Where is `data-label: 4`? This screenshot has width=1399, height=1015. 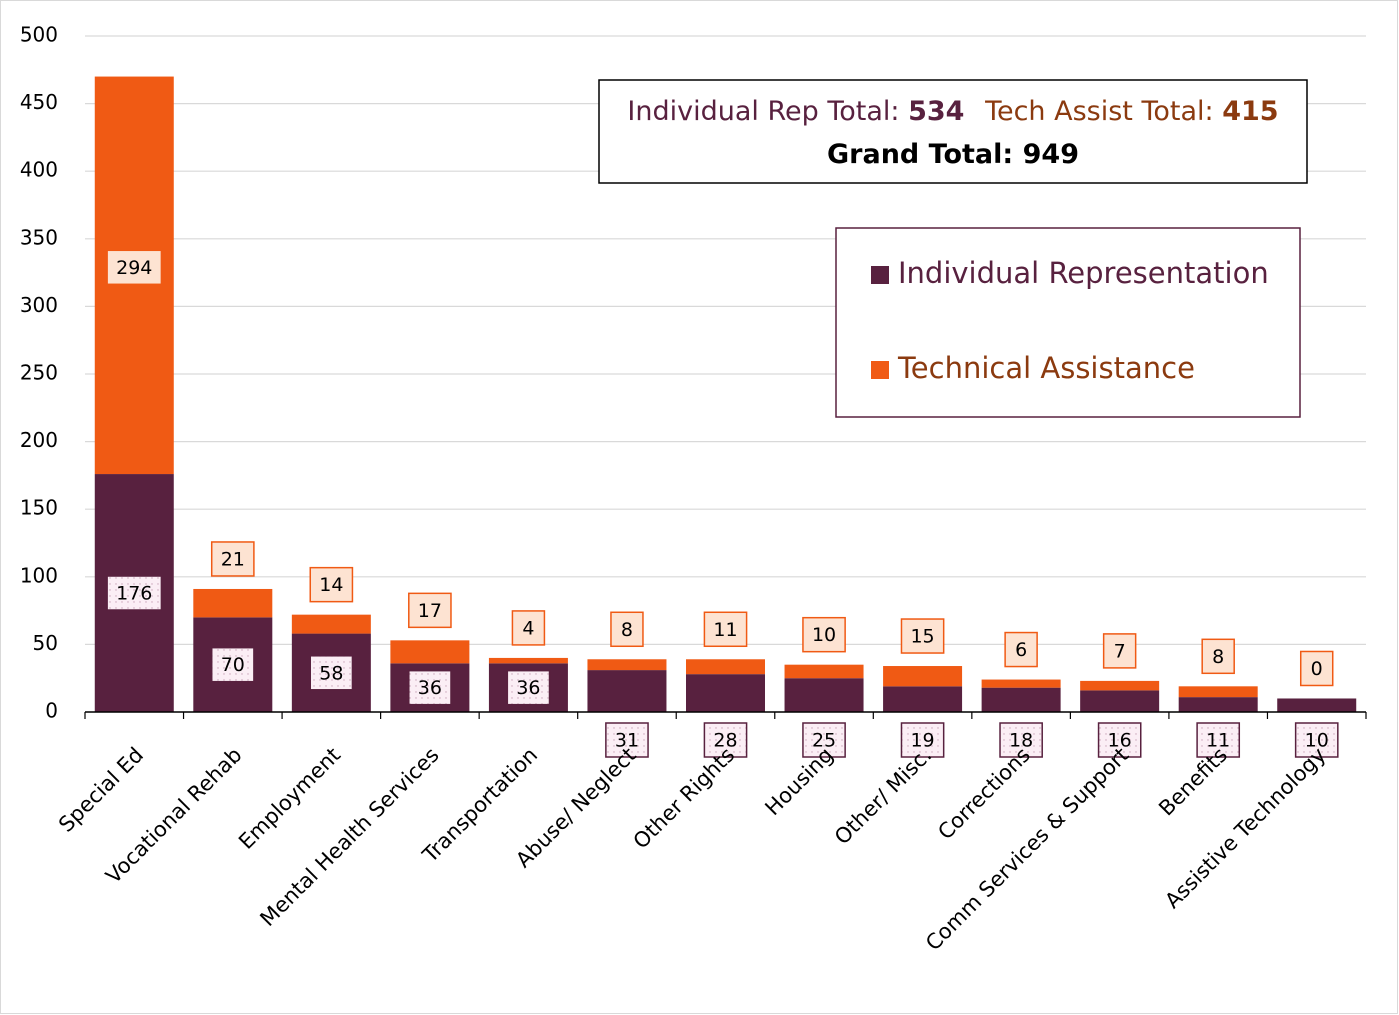 data-label: 4 is located at coordinates (528, 628).